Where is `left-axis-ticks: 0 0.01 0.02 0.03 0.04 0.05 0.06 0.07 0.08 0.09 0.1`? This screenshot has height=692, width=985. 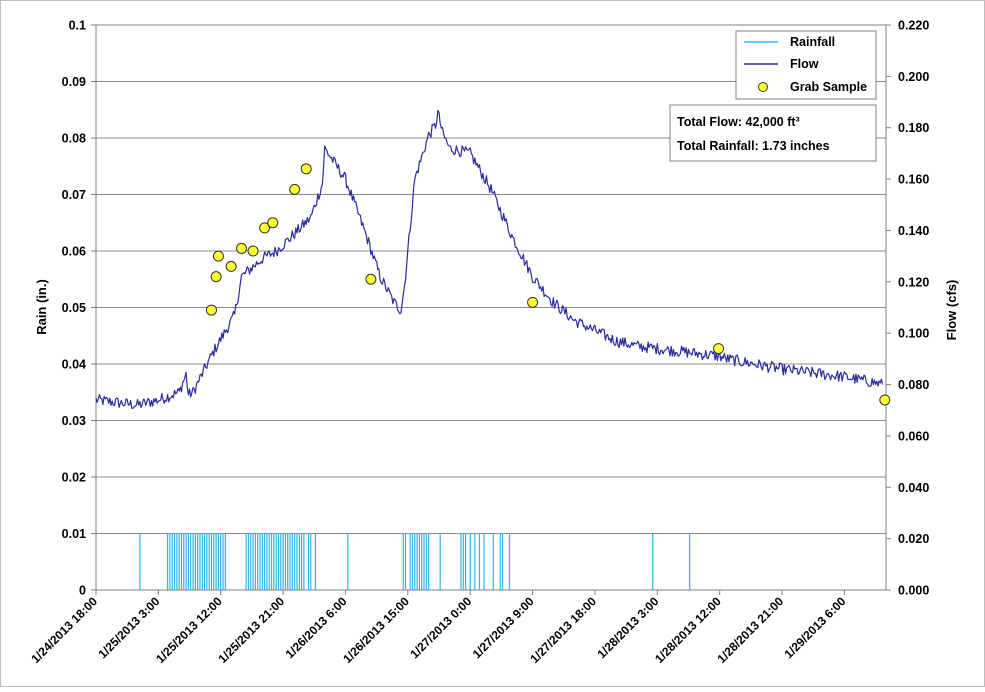
left-axis-ticks: 0 0.01 0.02 0.03 0.04 0.05 0.06 0.07 0.08 0.09 0.1 is located at coordinates (79, 308).